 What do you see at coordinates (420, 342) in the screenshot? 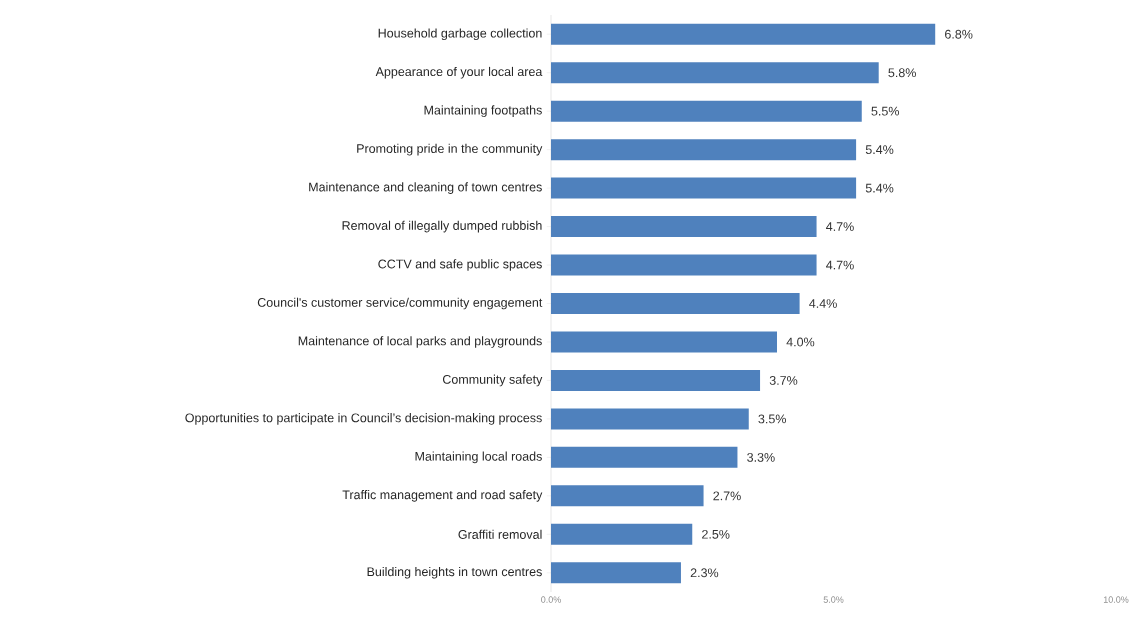
I see `y-tick-label: Maintenance of local parks and playgrounds` at bounding box center [420, 342].